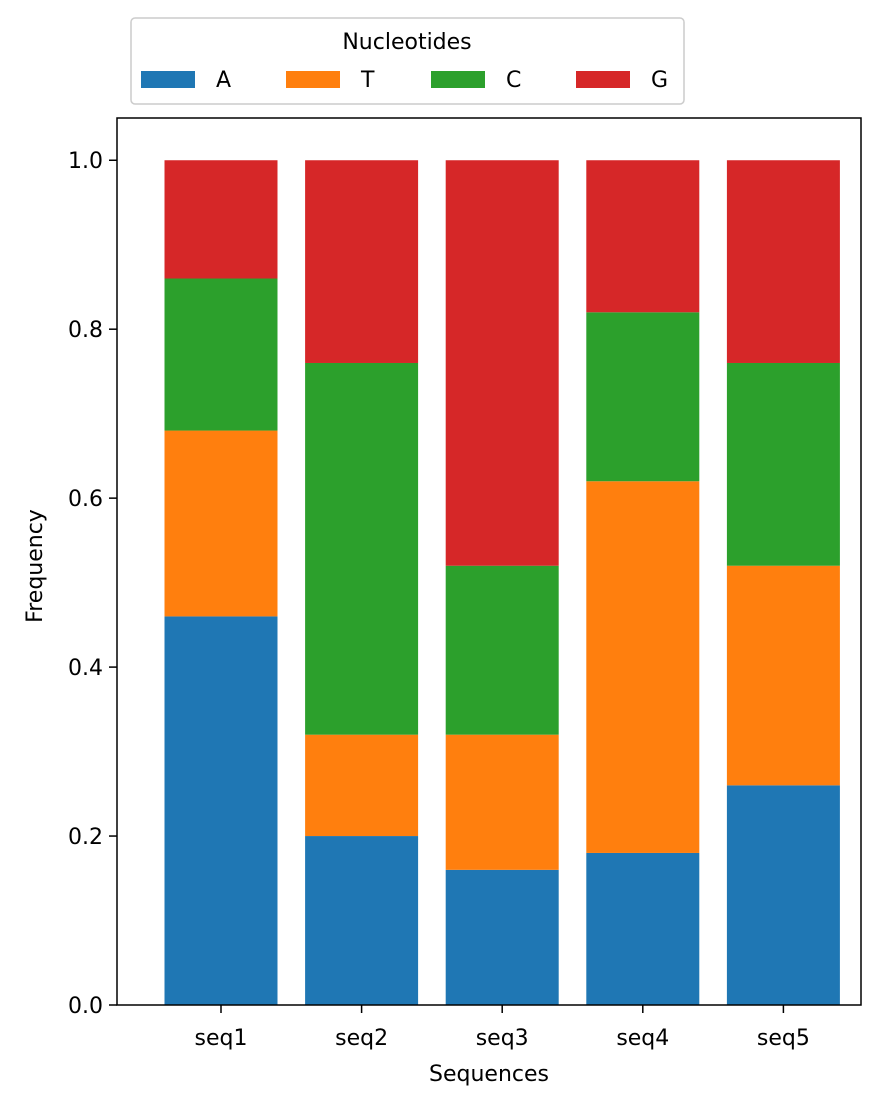 Image resolution: width=880 pixels, height=1110 pixels. I want to click on legend-label-T: T, so click(367, 80).